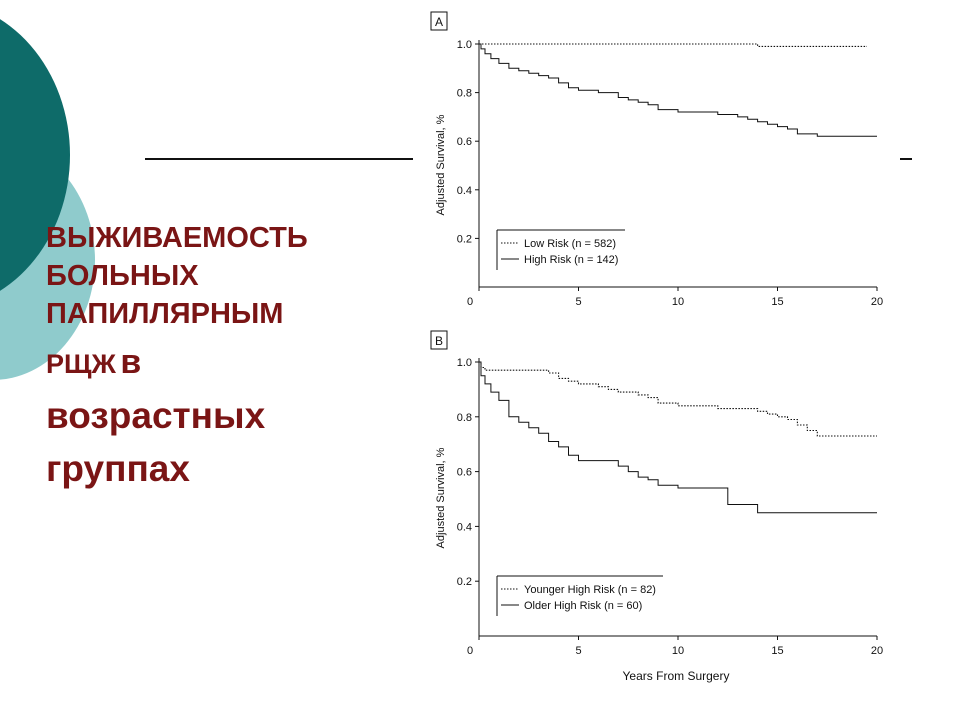 The width and height of the screenshot is (960, 720). What do you see at coordinates (571, 260) in the screenshot?
I see `legend-label: High Risk (n = 142)` at bounding box center [571, 260].